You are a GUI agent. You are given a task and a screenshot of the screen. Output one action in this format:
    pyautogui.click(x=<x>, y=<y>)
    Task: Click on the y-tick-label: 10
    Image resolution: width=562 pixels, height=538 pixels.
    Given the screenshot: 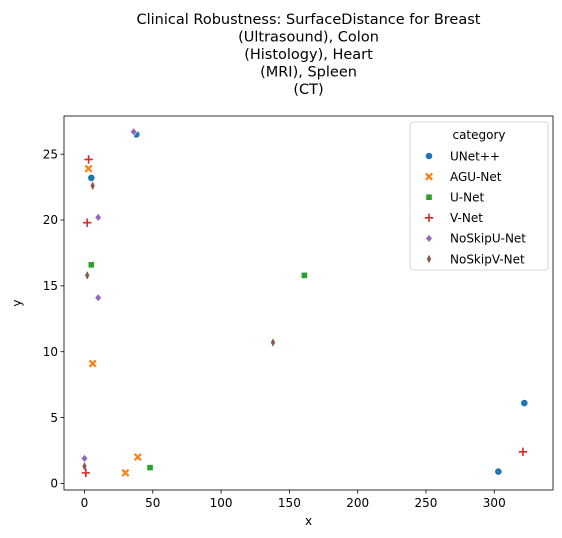 What is the action you would take?
    pyautogui.click(x=50, y=352)
    